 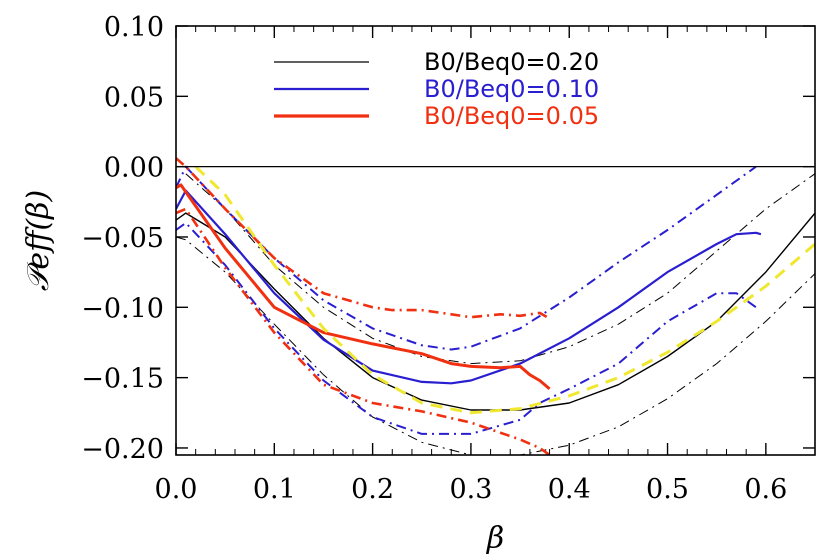 I want to click on y-axis-label: 𝒫eff(β), so click(x=38, y=240).